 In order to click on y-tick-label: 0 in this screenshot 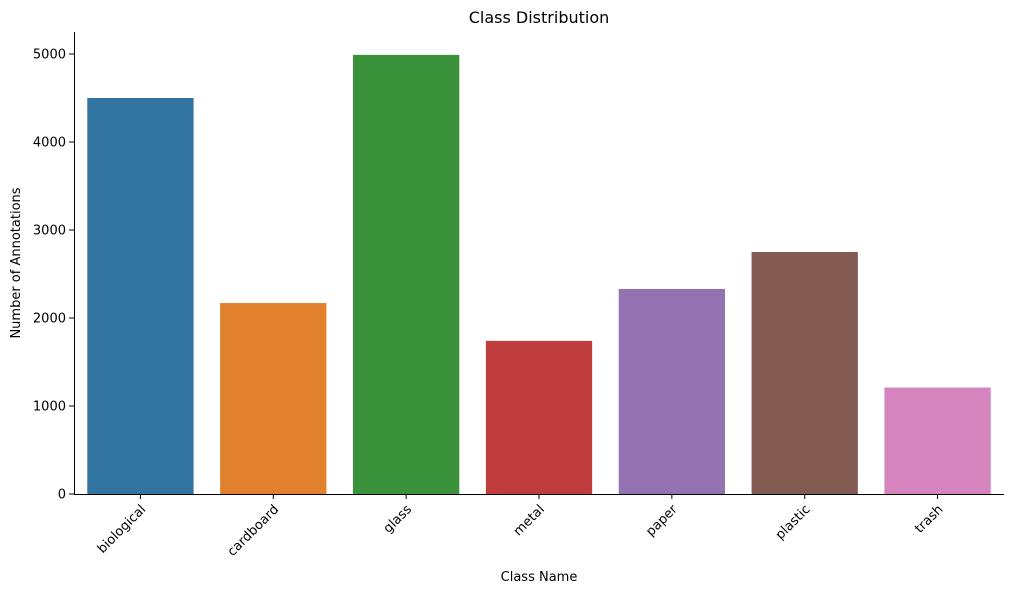, I will do `click(62, 495)`.